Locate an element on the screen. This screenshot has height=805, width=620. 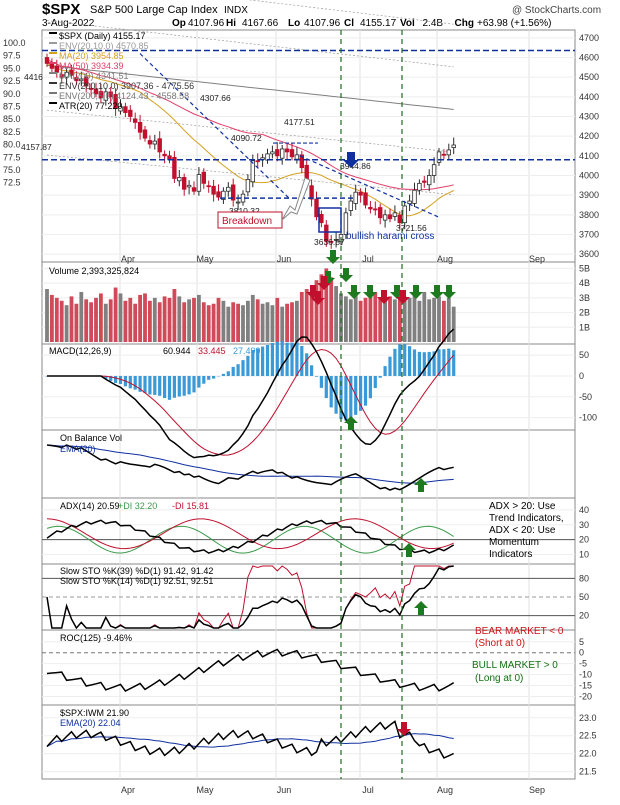
macd-tick: -100 is located at coordinates (588, 418).